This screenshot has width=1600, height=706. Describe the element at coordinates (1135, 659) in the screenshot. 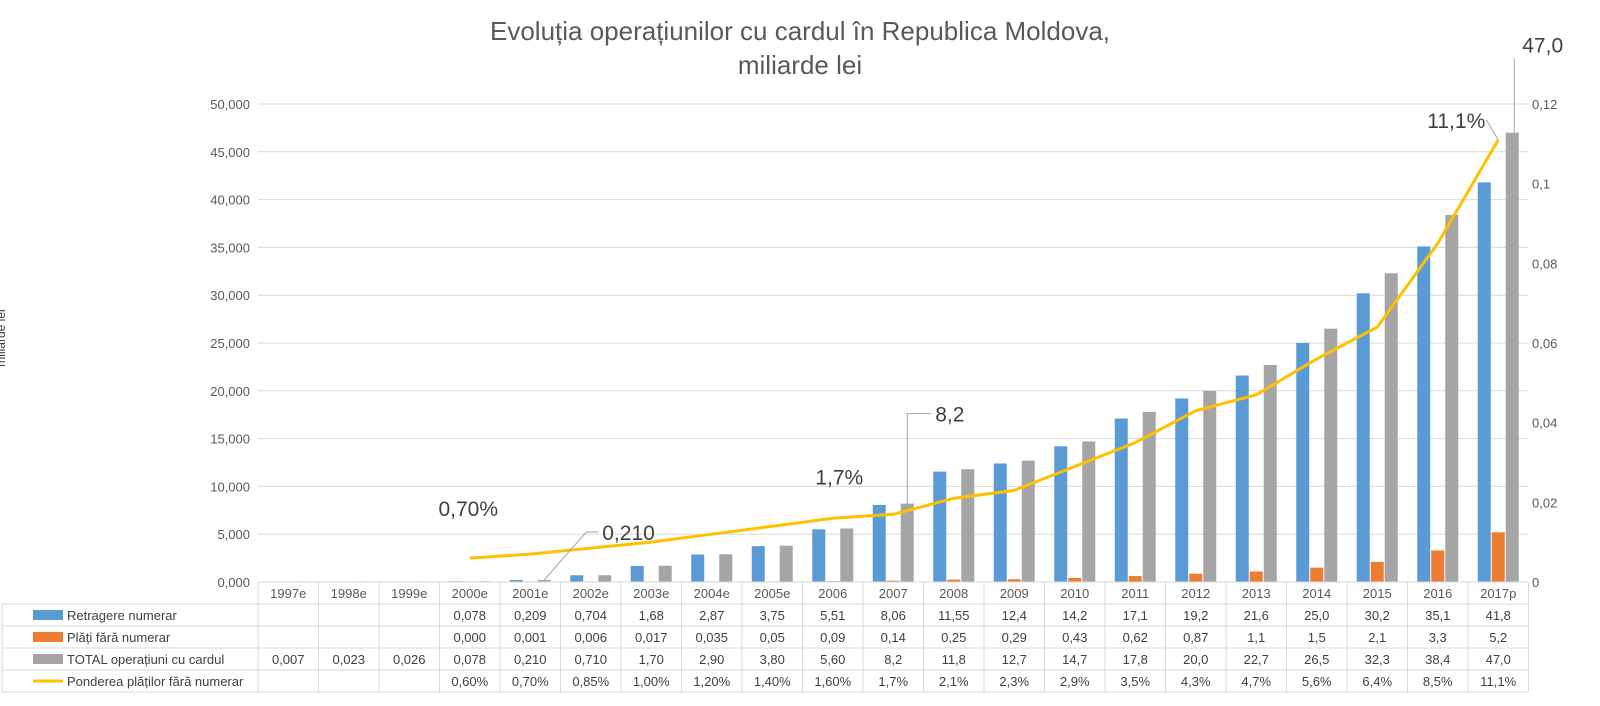

I see `table-cell-value: 17,8` at that location.